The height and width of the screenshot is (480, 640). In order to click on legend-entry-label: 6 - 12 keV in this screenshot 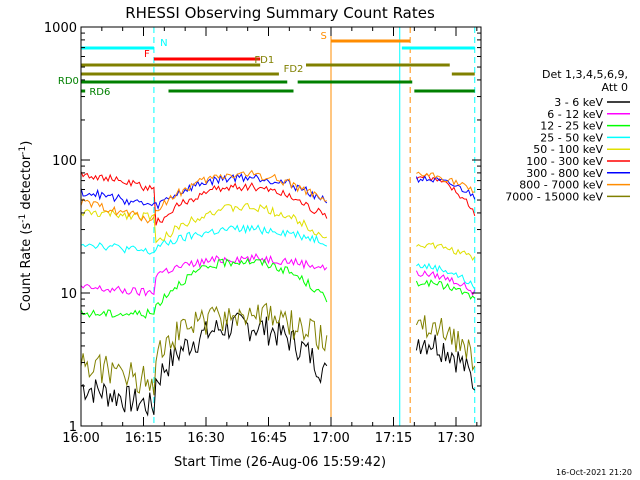, I will do `click(575, 114)`.